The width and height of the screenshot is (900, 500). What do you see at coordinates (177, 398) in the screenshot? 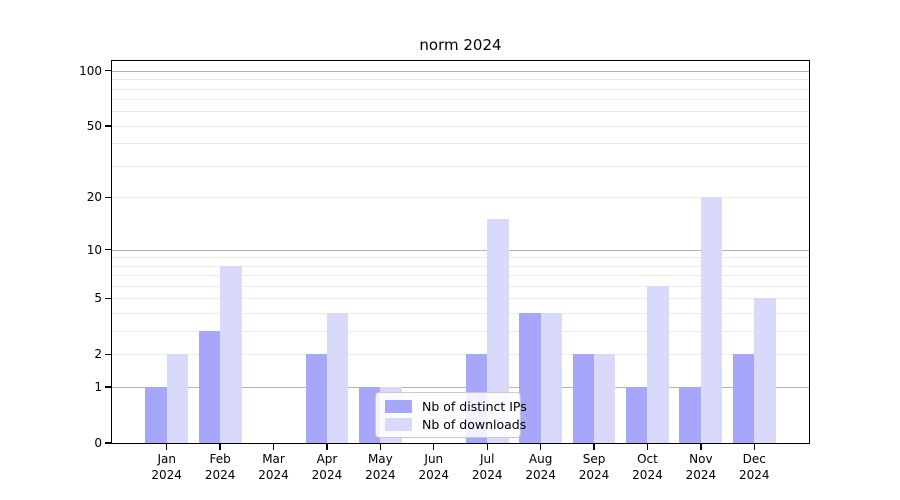
I see `bar-downloads-jan` at bounding box center [177, 398].